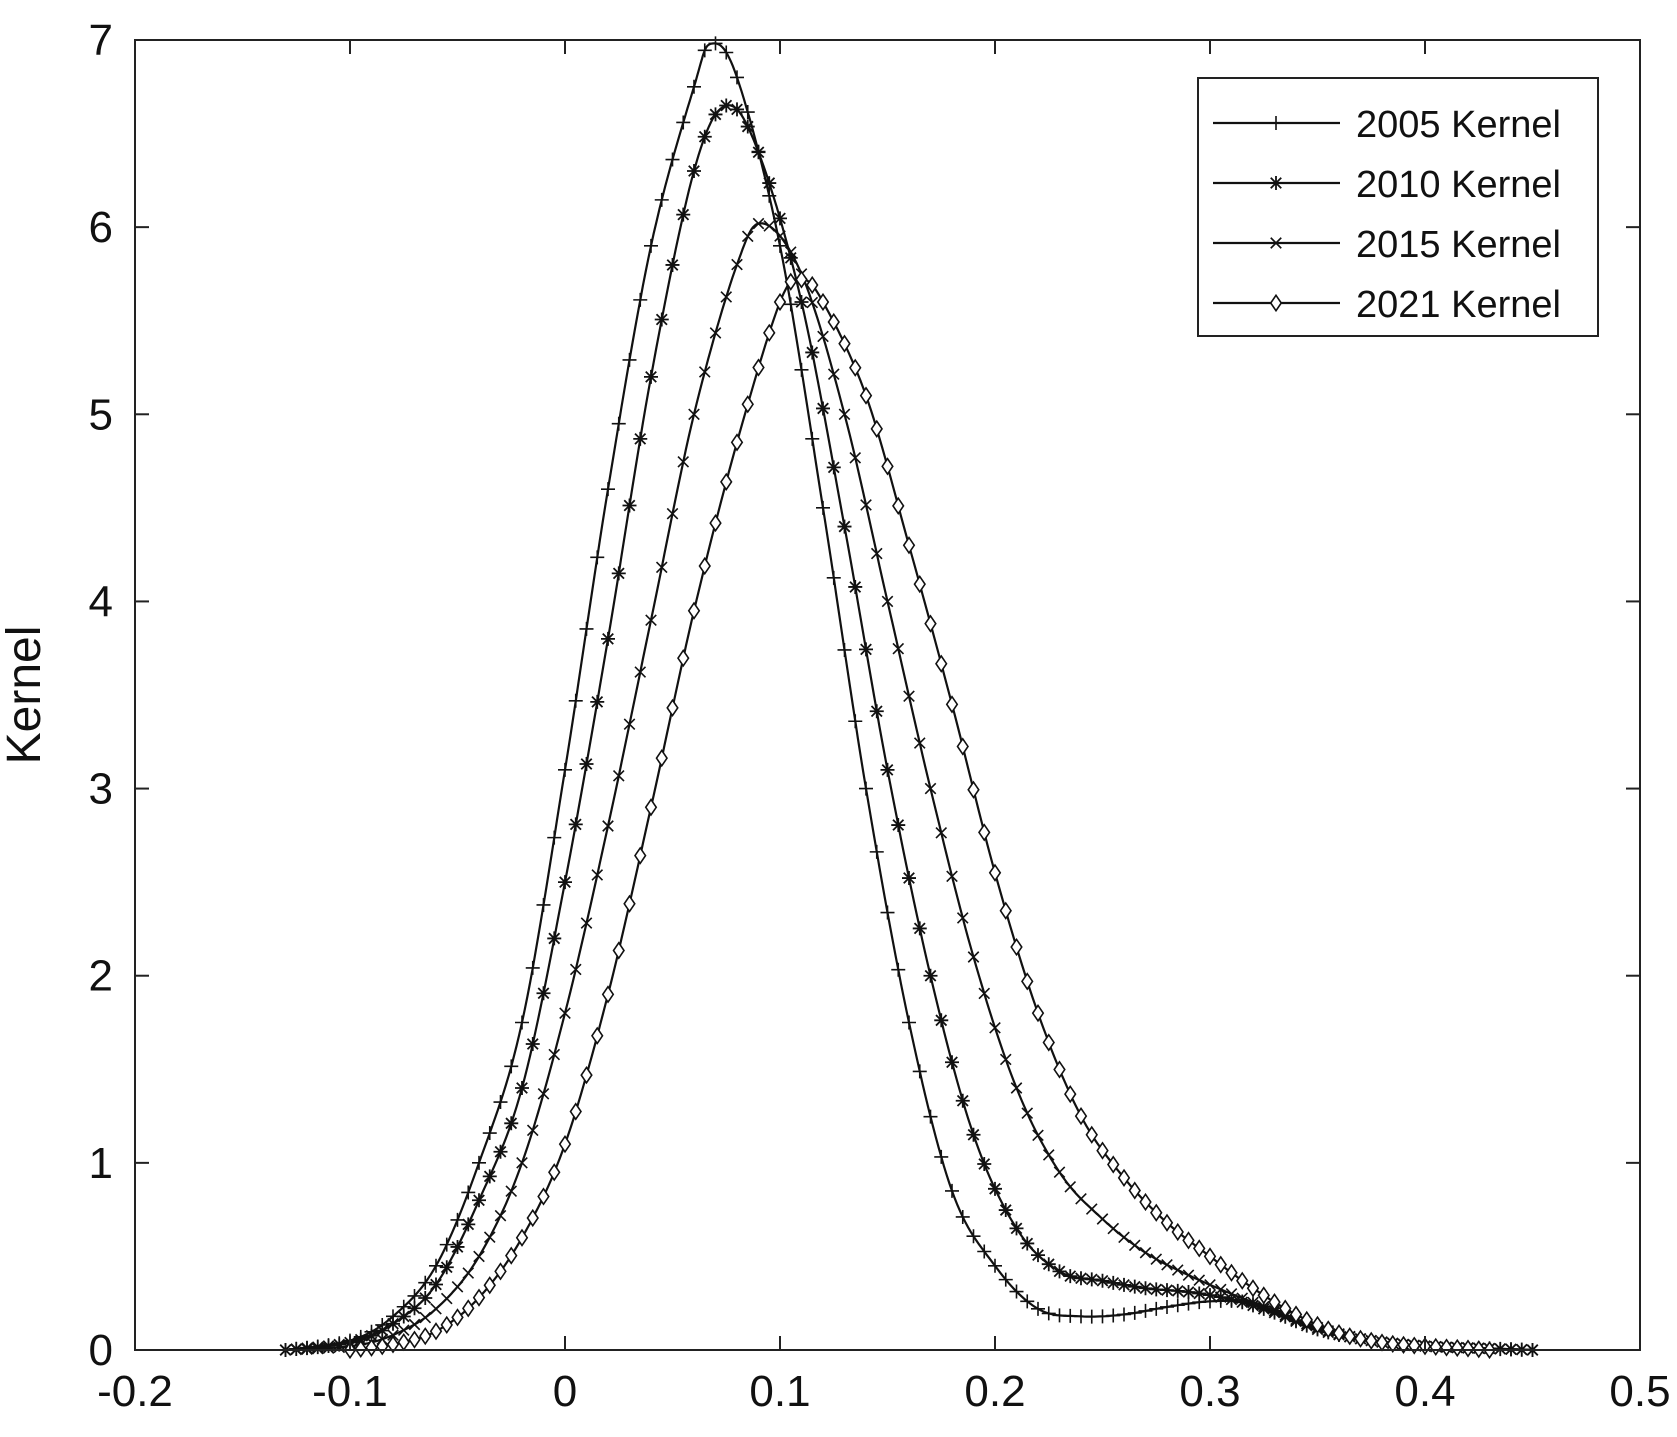 Image resolution: width=1677 pixels, height=1437 pixels. What do you see at coordinates (1458, 305) in the screenshot?
I see `legend-label: 2021 Kernel` at bounding box center [1458, 305].